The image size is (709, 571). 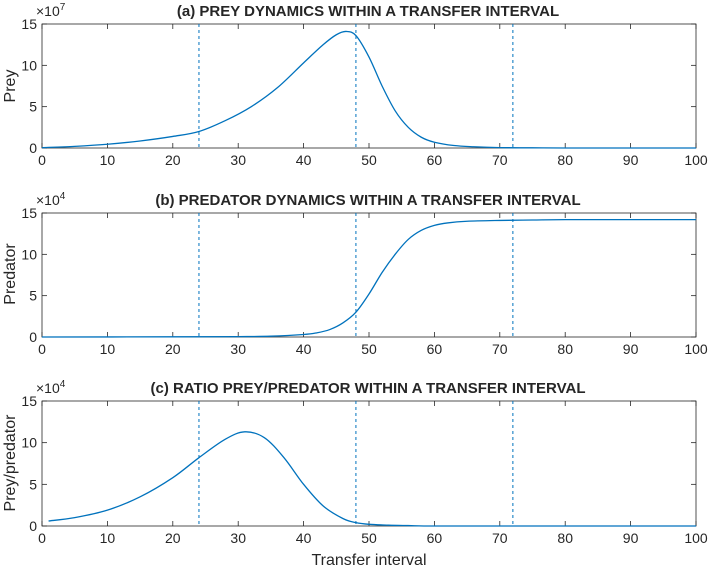 I want to click on x-tick-label-prey: 50, so click(x=369, y=160).